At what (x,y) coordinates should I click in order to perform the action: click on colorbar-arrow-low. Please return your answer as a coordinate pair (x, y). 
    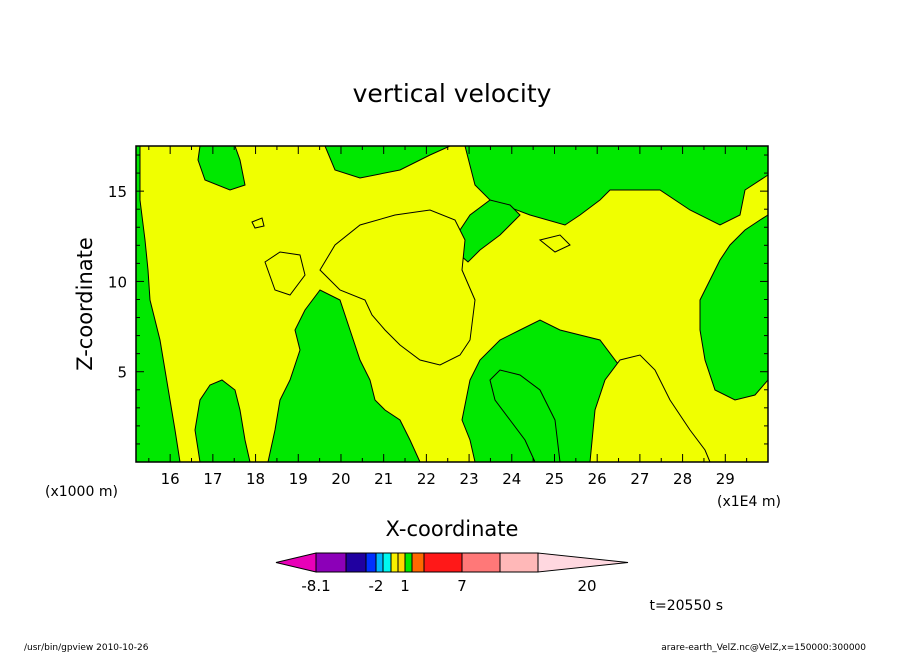
    Looking at the image, I should click on (296, 562).